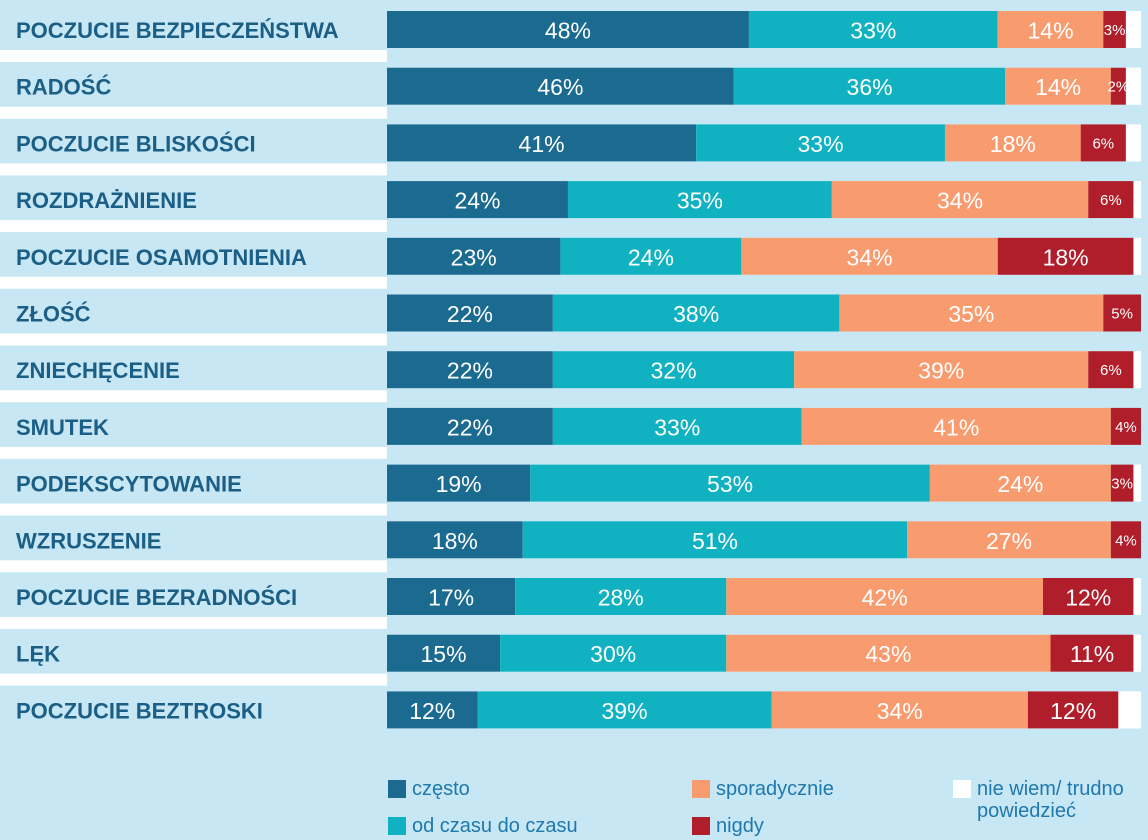 The image size is (1148, 840). Describe the element at coordinates (129, 484) in the screenshot. I see `category-label: PODEKSCYTOWANIE` at that location.